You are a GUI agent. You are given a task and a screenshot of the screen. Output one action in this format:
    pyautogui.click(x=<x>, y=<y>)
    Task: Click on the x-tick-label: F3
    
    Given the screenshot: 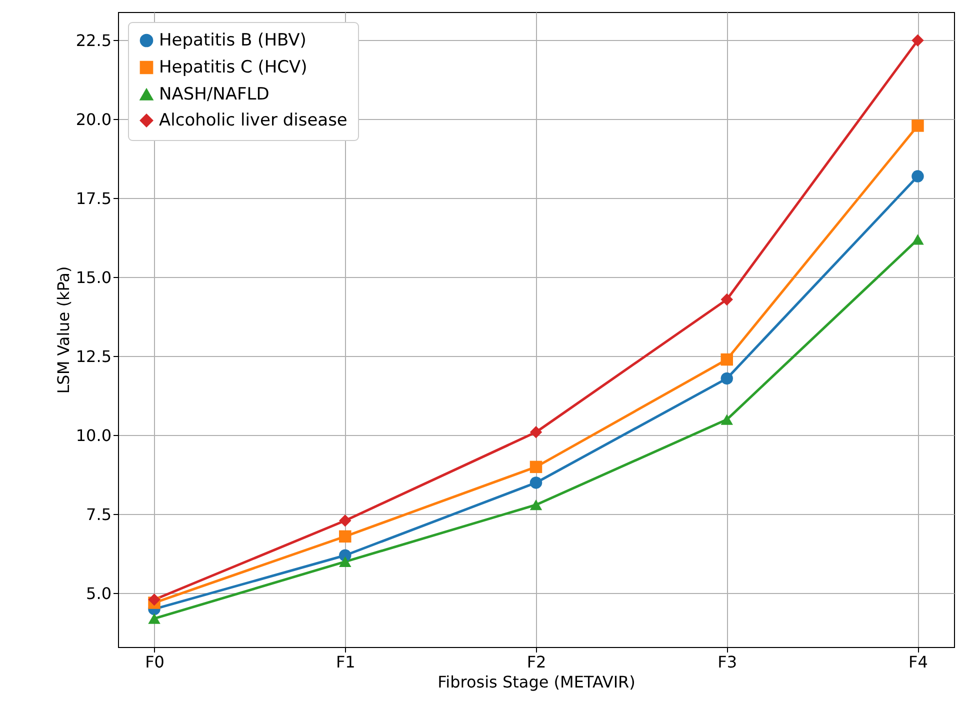 What is the action you would take?
    pyautogui.click(x=728, y=662)
    